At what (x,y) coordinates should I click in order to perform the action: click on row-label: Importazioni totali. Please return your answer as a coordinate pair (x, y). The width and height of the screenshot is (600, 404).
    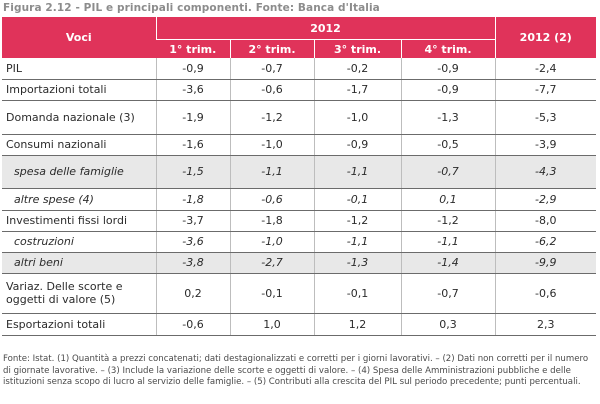
    Looking at the image, I should click on (79, 90).